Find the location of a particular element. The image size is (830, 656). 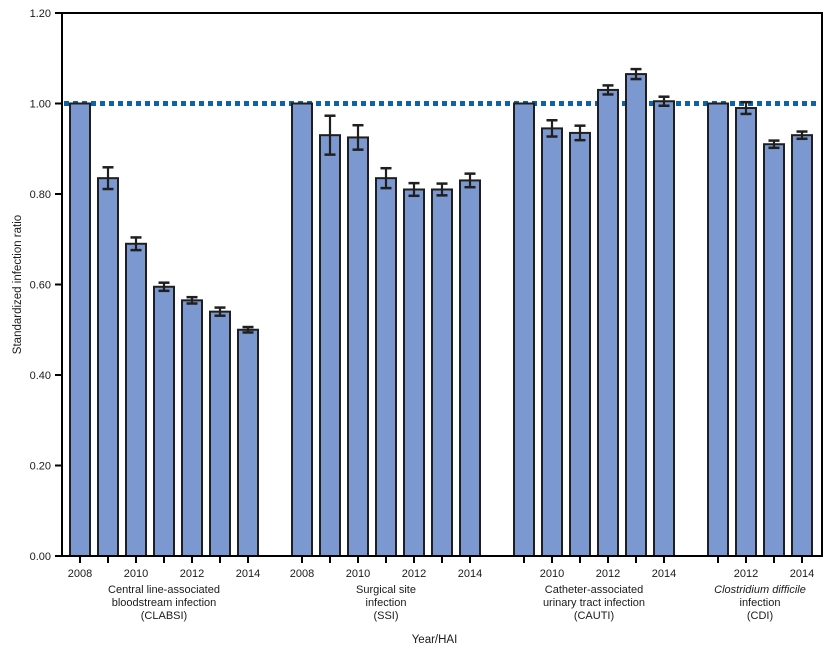

error-bar-cdi-2014 is located at coordinates (802, 135).